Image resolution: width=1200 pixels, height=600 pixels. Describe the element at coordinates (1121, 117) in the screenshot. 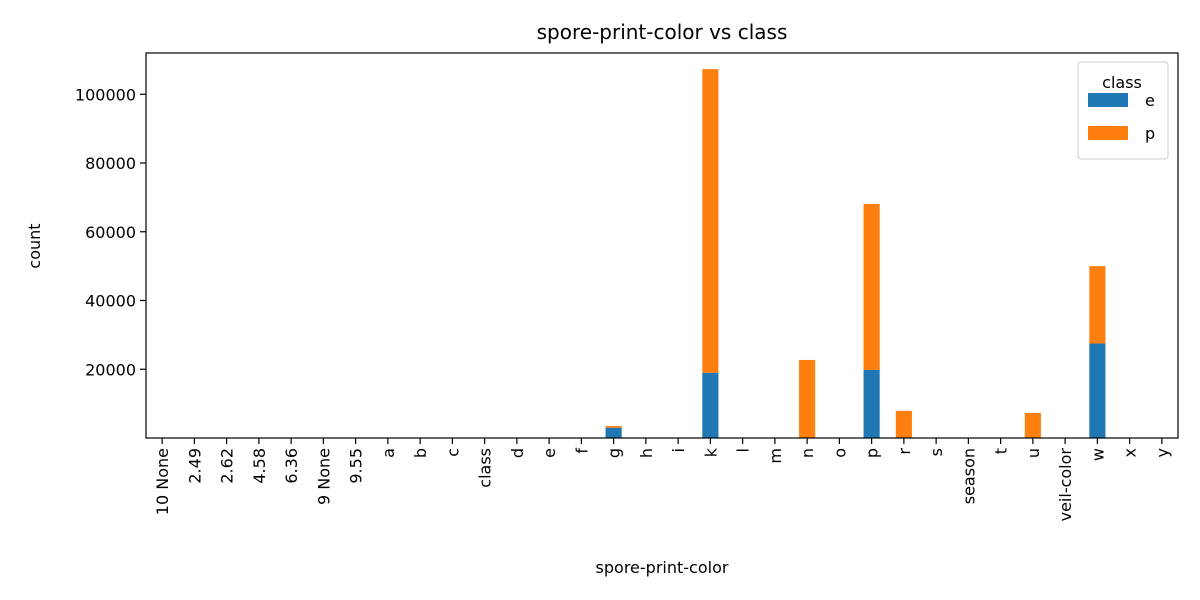

I see `legend-items: ep` at that location.